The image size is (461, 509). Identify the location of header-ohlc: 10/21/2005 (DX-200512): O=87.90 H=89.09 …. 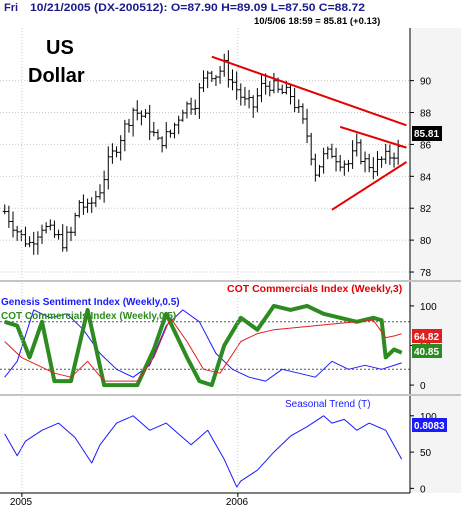
(197, 8).